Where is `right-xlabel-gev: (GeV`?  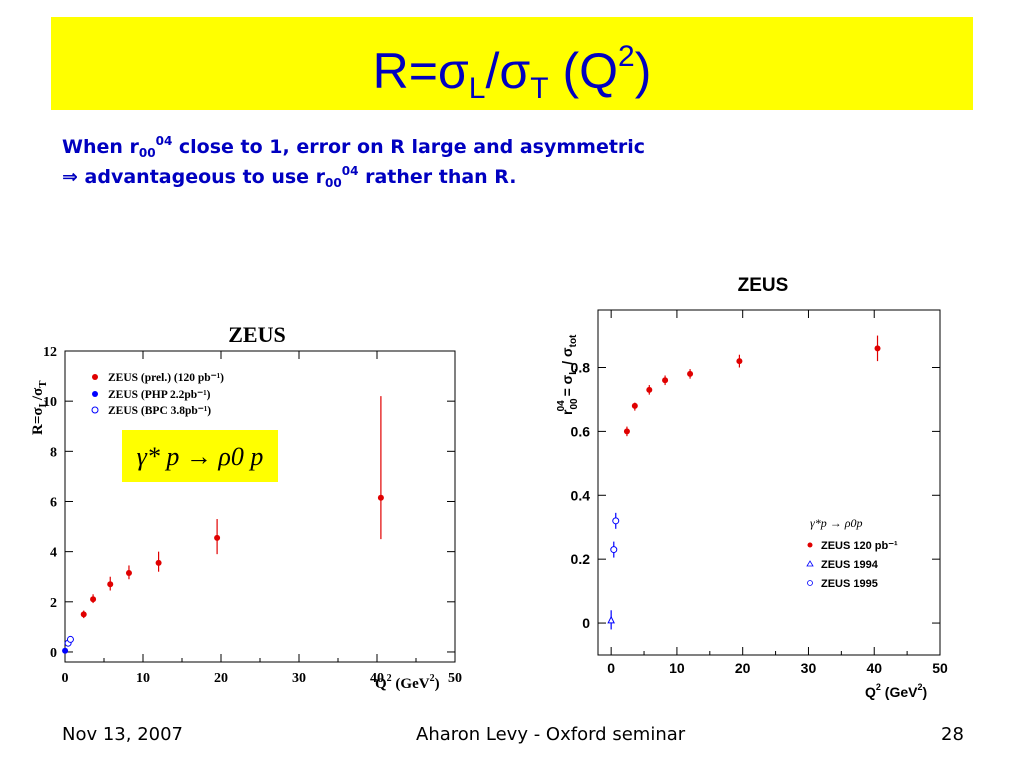
right-xlabel-gev: (GeV is located at coordinates (899, 692).